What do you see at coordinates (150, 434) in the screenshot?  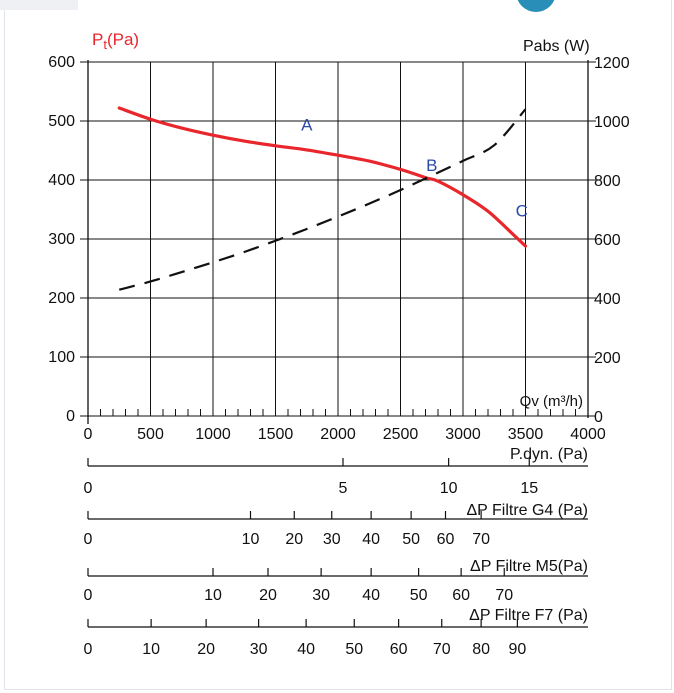 I see `x-tick-label: 500` at bounding box center [150, 434].